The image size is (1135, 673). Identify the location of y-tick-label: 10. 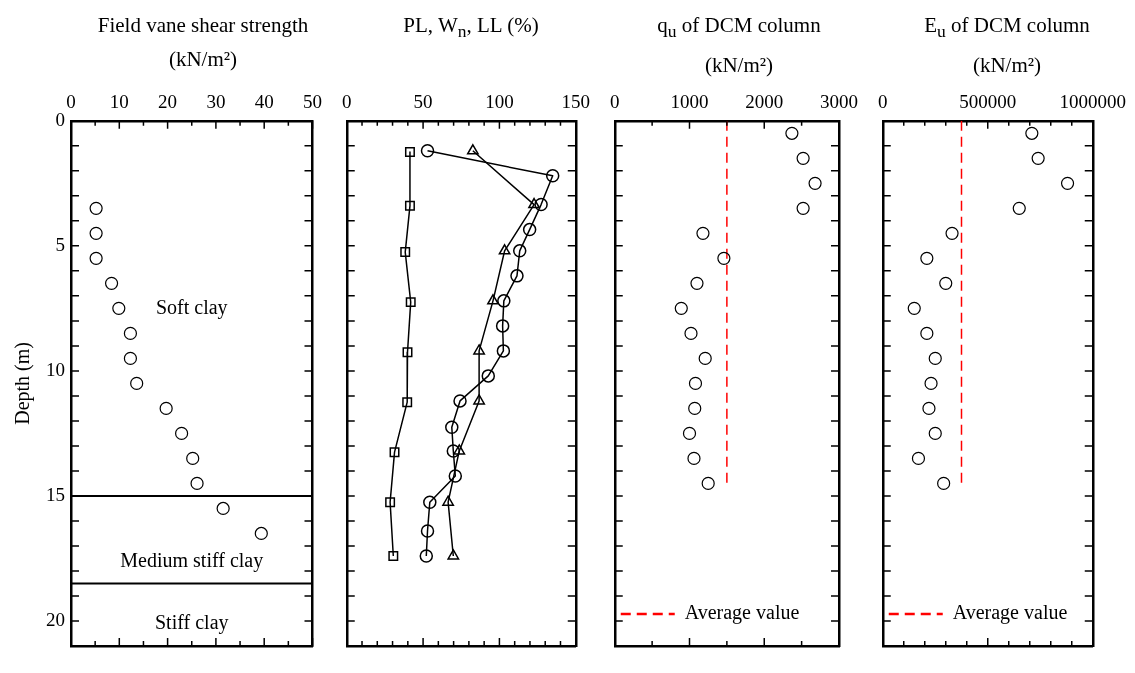
(55, 369).